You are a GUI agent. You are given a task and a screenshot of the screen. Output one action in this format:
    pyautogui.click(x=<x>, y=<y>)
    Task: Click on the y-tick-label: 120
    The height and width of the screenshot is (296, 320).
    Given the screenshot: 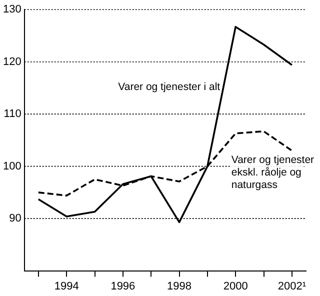 What is the action you would take?
    pyautogui.click(x=12, y=62)
    